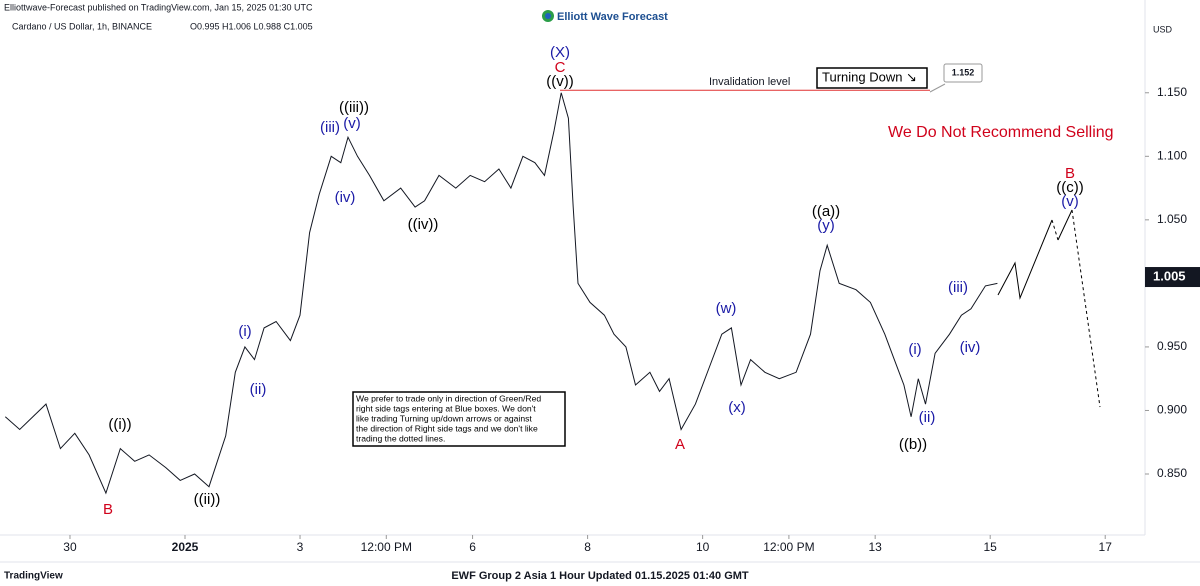  I want to click on callout-label: 1.152, so click(963, 72).